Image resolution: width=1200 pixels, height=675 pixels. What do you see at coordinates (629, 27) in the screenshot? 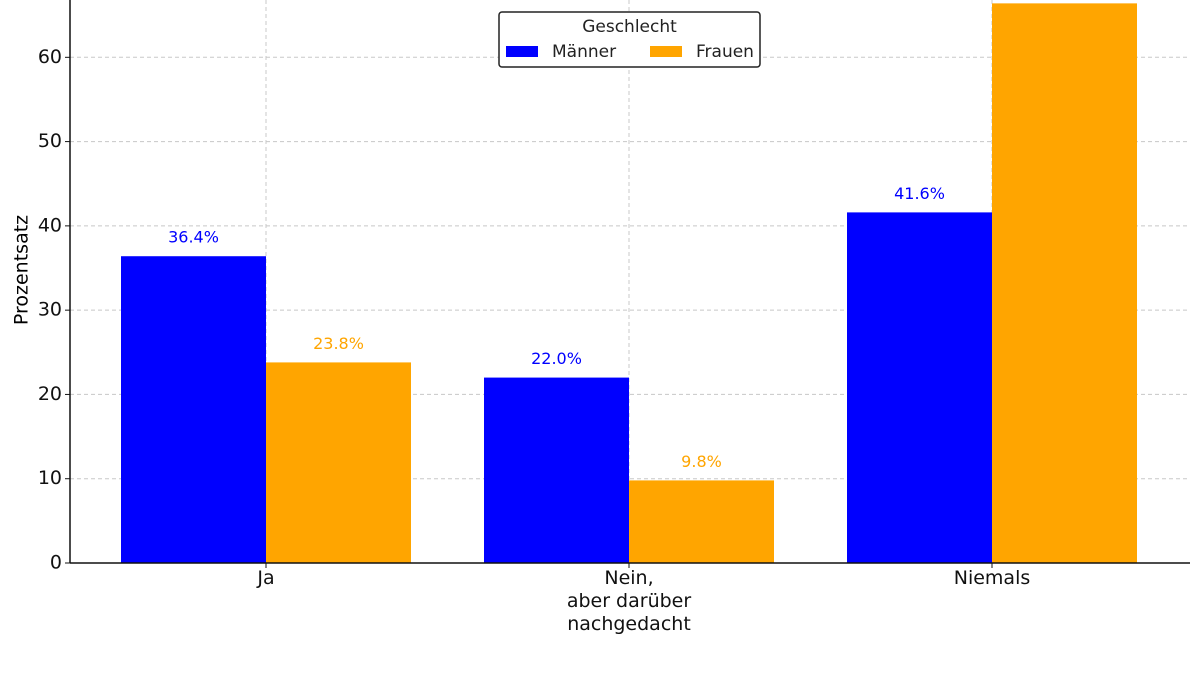
I see `legend-title: Geschlecht` at bounding box center [629, 27].